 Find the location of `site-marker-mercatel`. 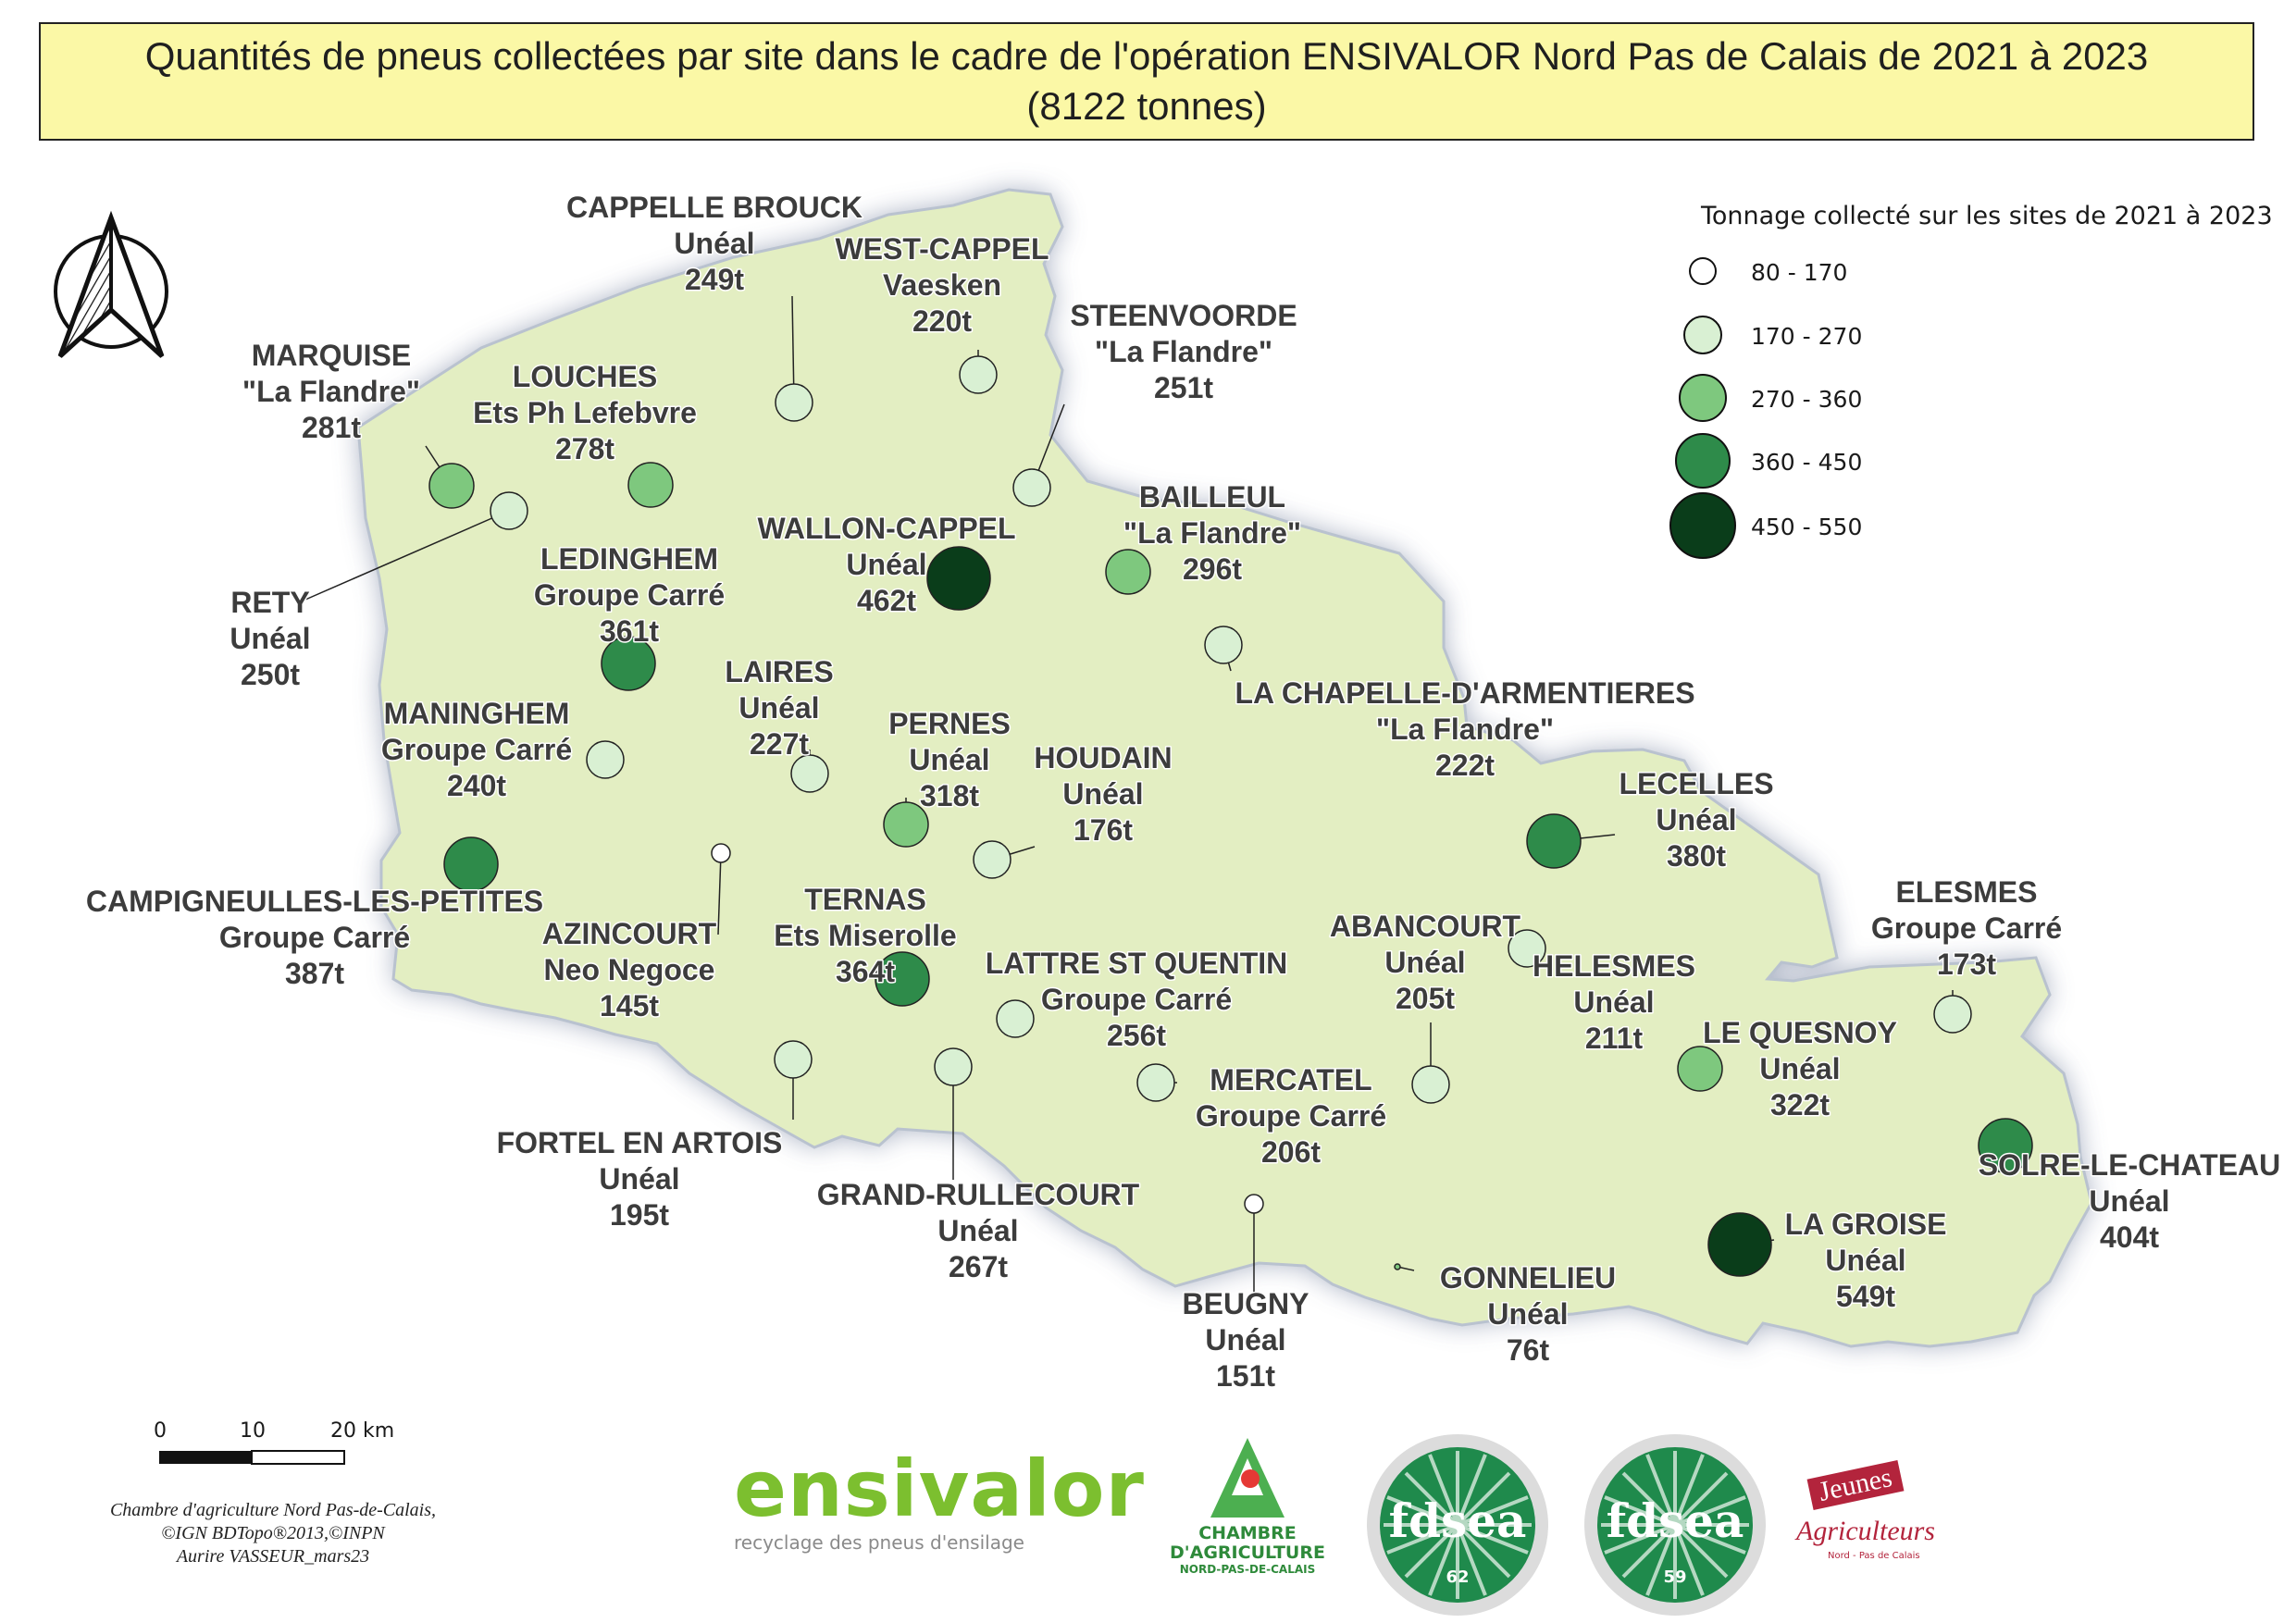

site-marker-mercatel is located at coordinates (1156, 1082).